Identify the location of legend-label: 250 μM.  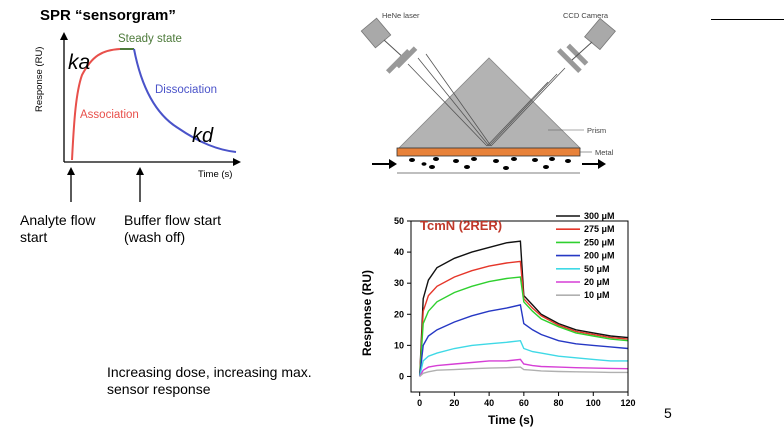
(599, 242).